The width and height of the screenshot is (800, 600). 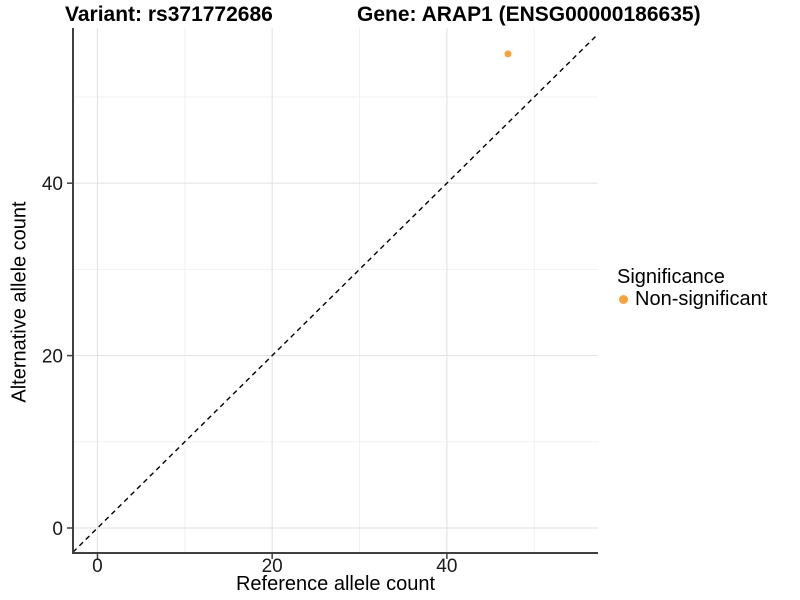 I want to click on data-point, so click(x=508, y=54).